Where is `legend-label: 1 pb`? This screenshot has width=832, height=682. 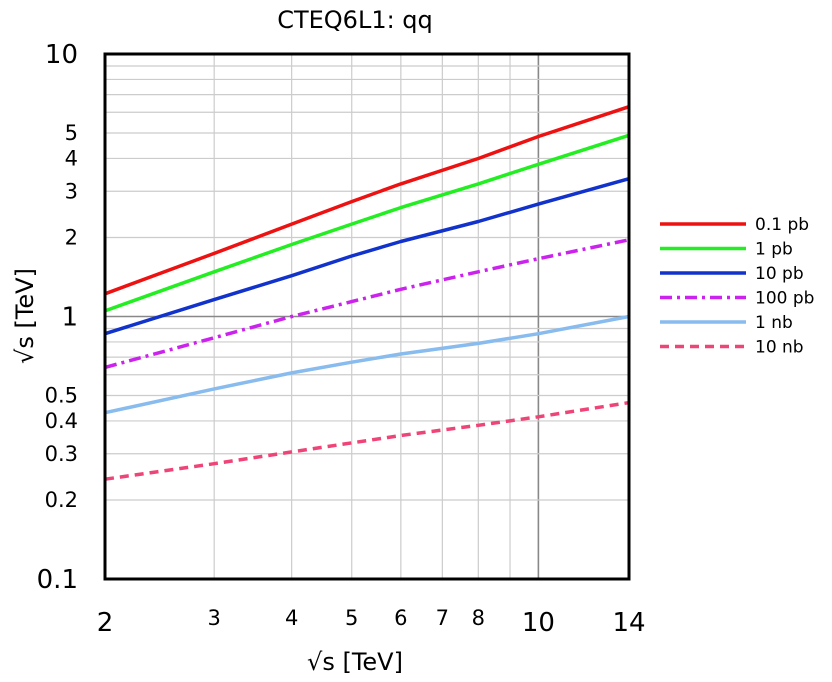
legend-label: 1 pb is located at coordinates (774, 250).